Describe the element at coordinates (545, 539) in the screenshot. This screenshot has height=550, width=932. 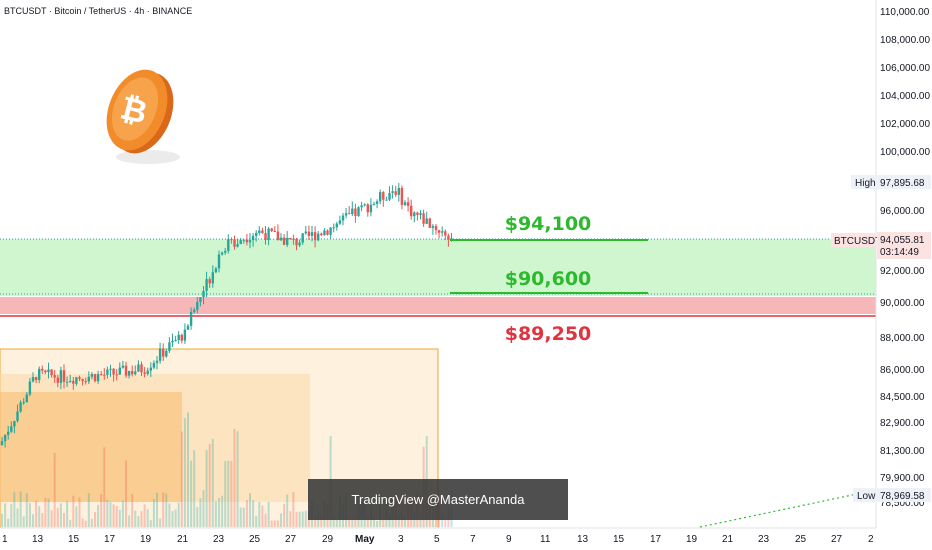
I see `time-tick: 11` at that location.